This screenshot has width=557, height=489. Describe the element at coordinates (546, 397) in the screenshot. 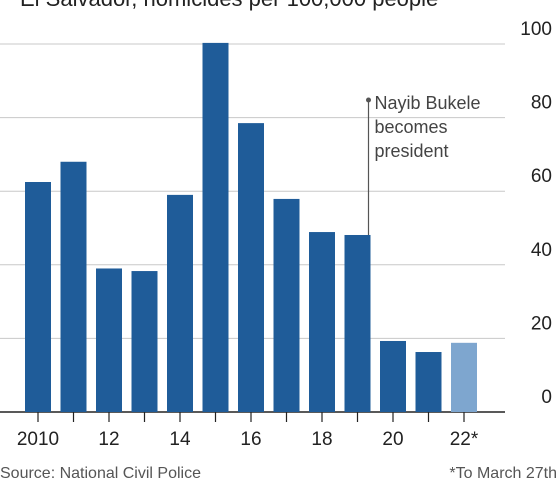

I see `y-tick-label: 0` at that location.